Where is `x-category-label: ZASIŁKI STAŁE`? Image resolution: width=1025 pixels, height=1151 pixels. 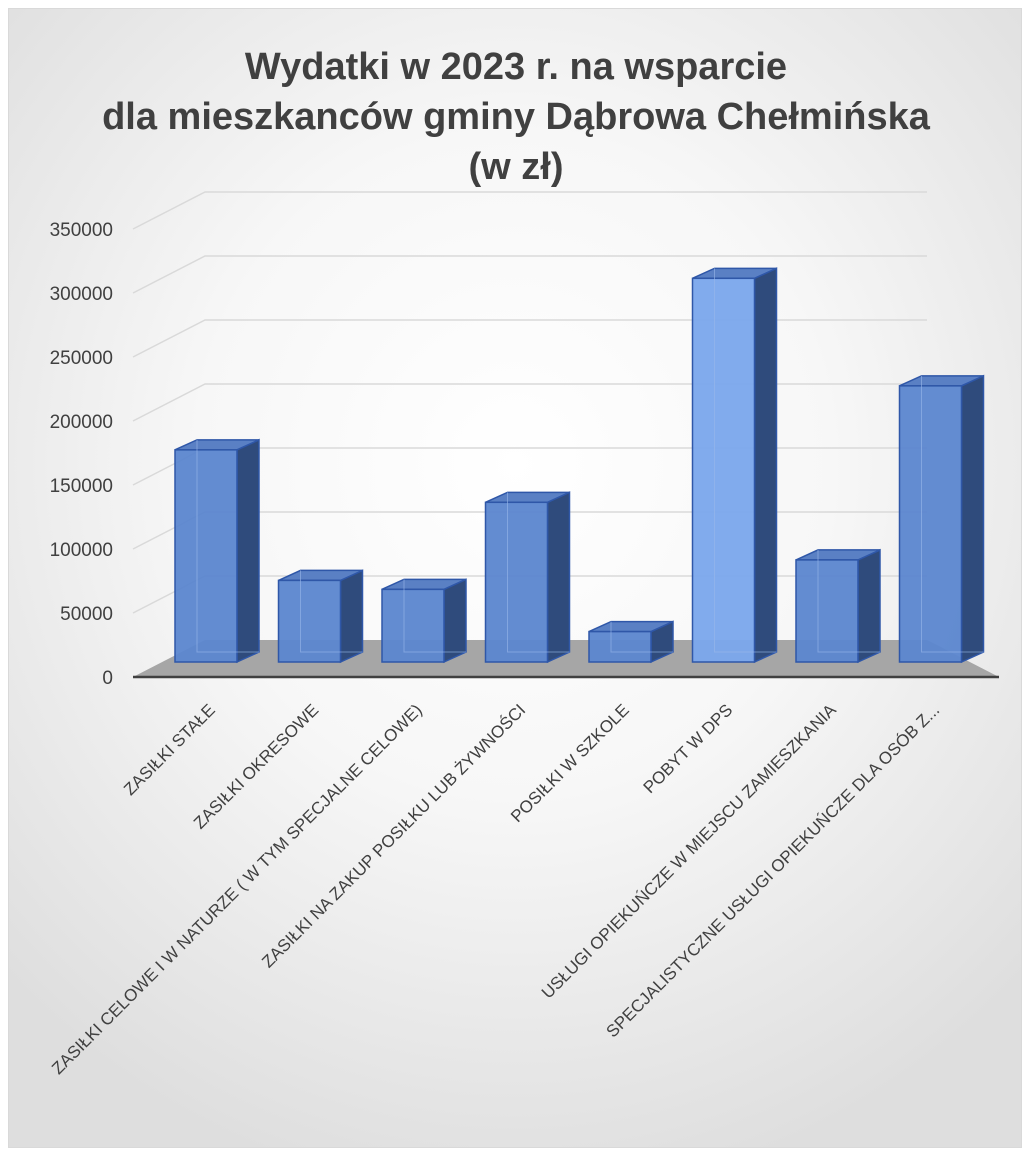
x-category-label: ZASIŁKI STAŁE is located at coordinates (169, 749).